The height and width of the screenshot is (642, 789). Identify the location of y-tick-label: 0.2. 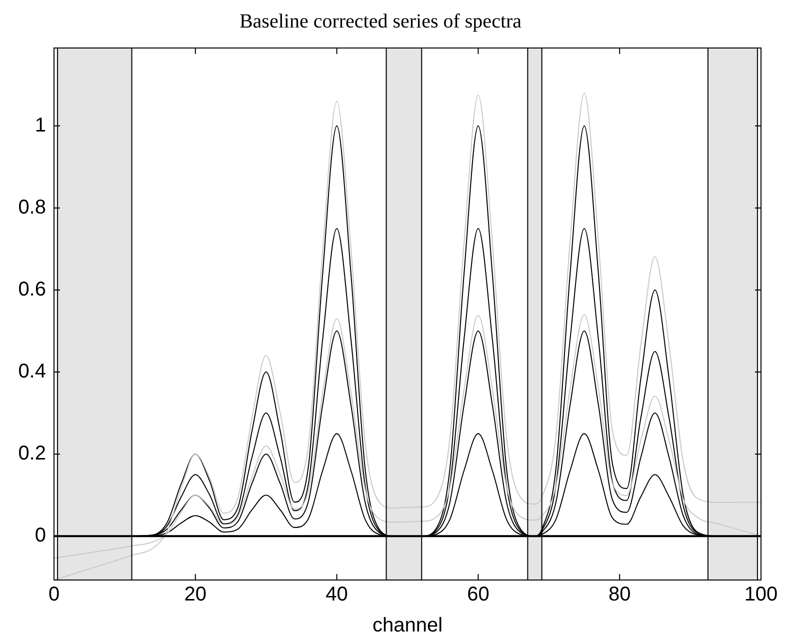
(32, 453).